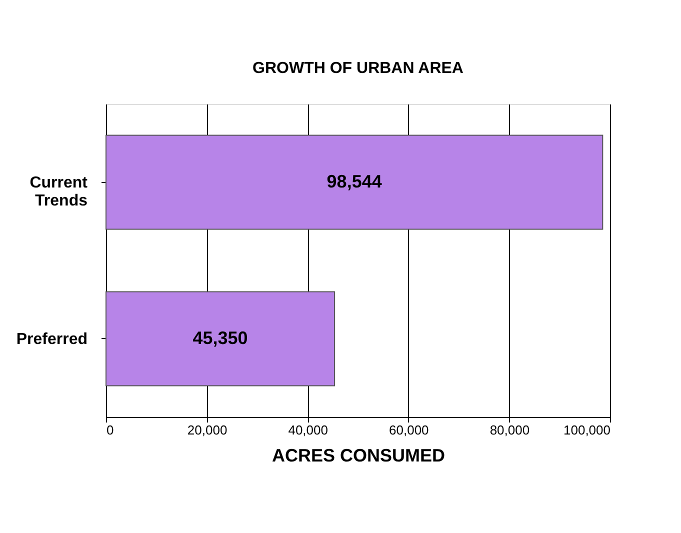  What do you see at coordinates (52, 339) in the screenshot?
I see `y-tick-label: Preferred` at bounding box center [52, 339].